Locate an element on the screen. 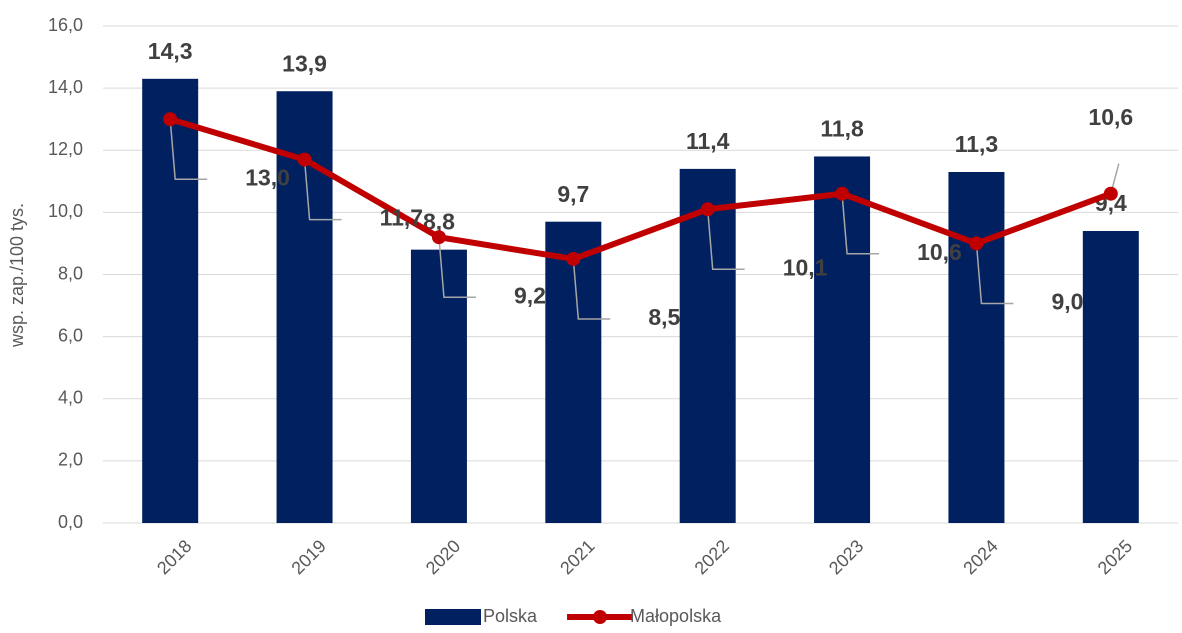 The image size is (1182, 633). legend-label: Małopolska is located at coordinates (676, 616).